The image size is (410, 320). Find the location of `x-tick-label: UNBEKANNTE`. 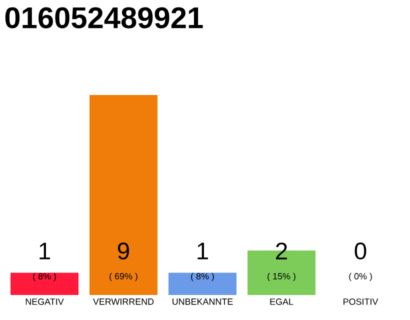

x-tick-label: UNBEKANNTE is located at coordinates (202, 301).